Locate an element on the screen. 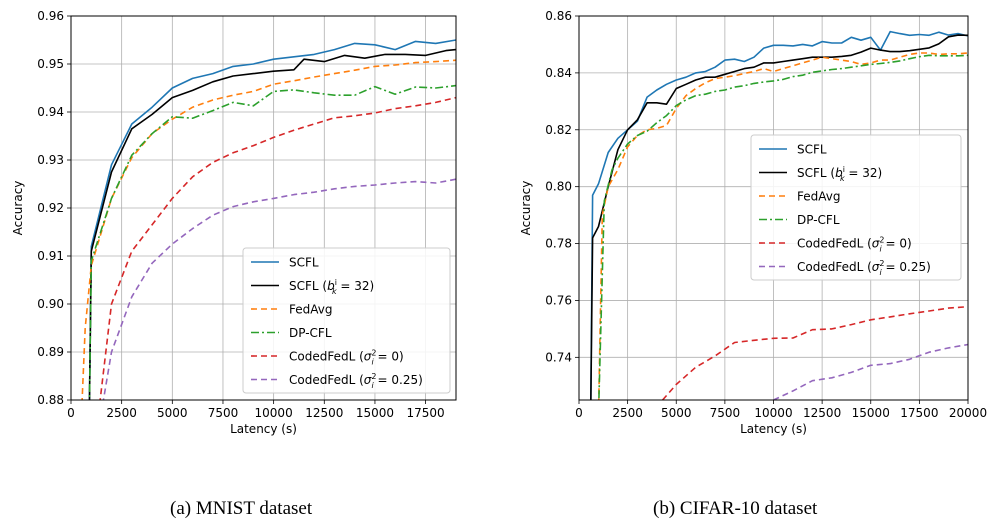 The height and width of the screenshot is (529, 990). y-tick-label: 0.88 is located at coordinates (50, 400).